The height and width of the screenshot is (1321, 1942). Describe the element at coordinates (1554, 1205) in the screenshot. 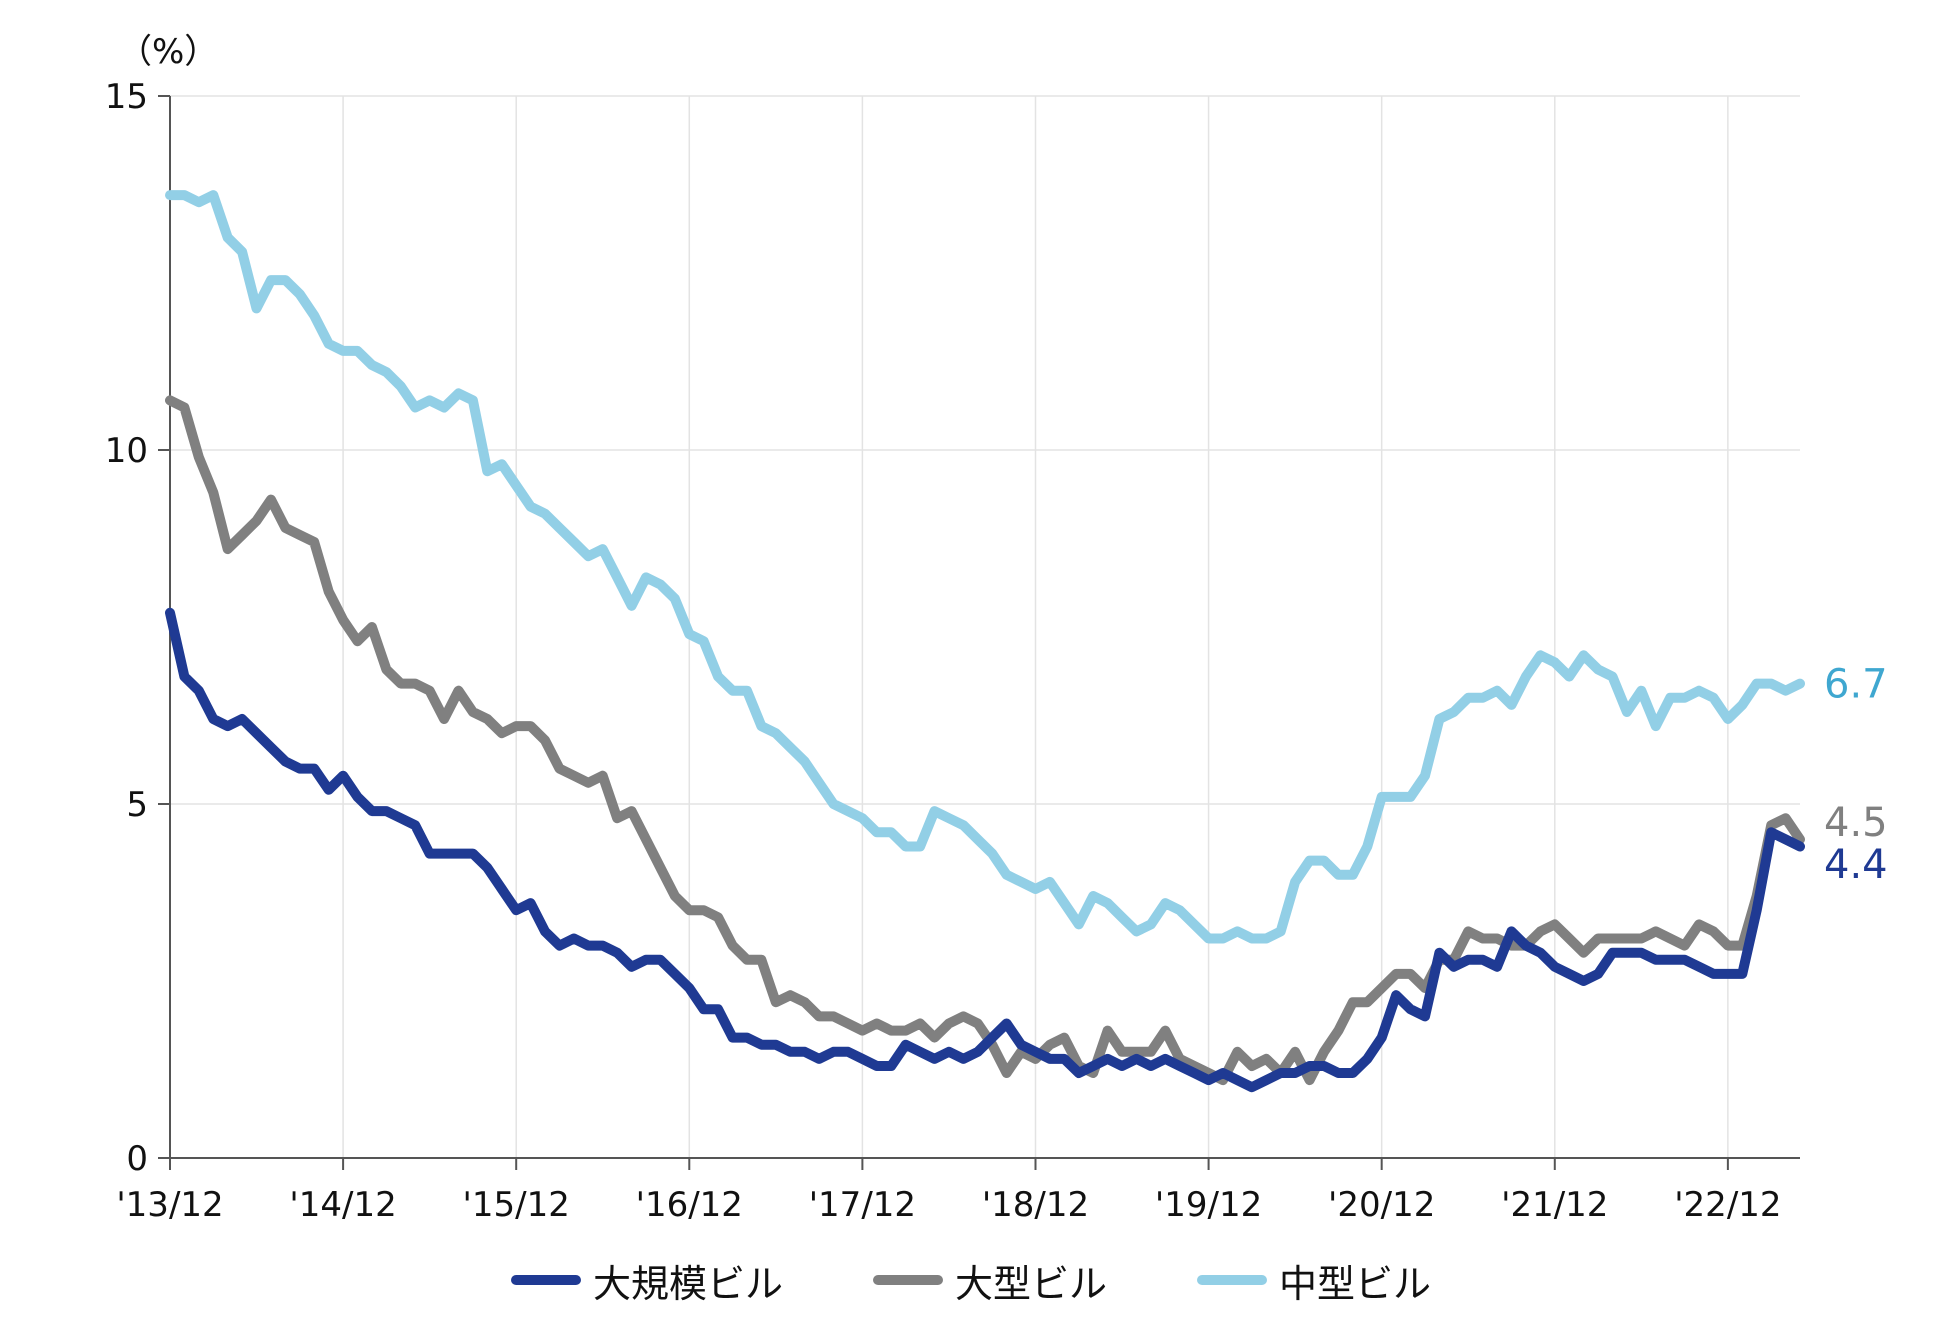

I see `x-tick-label: '21/12` at that location.